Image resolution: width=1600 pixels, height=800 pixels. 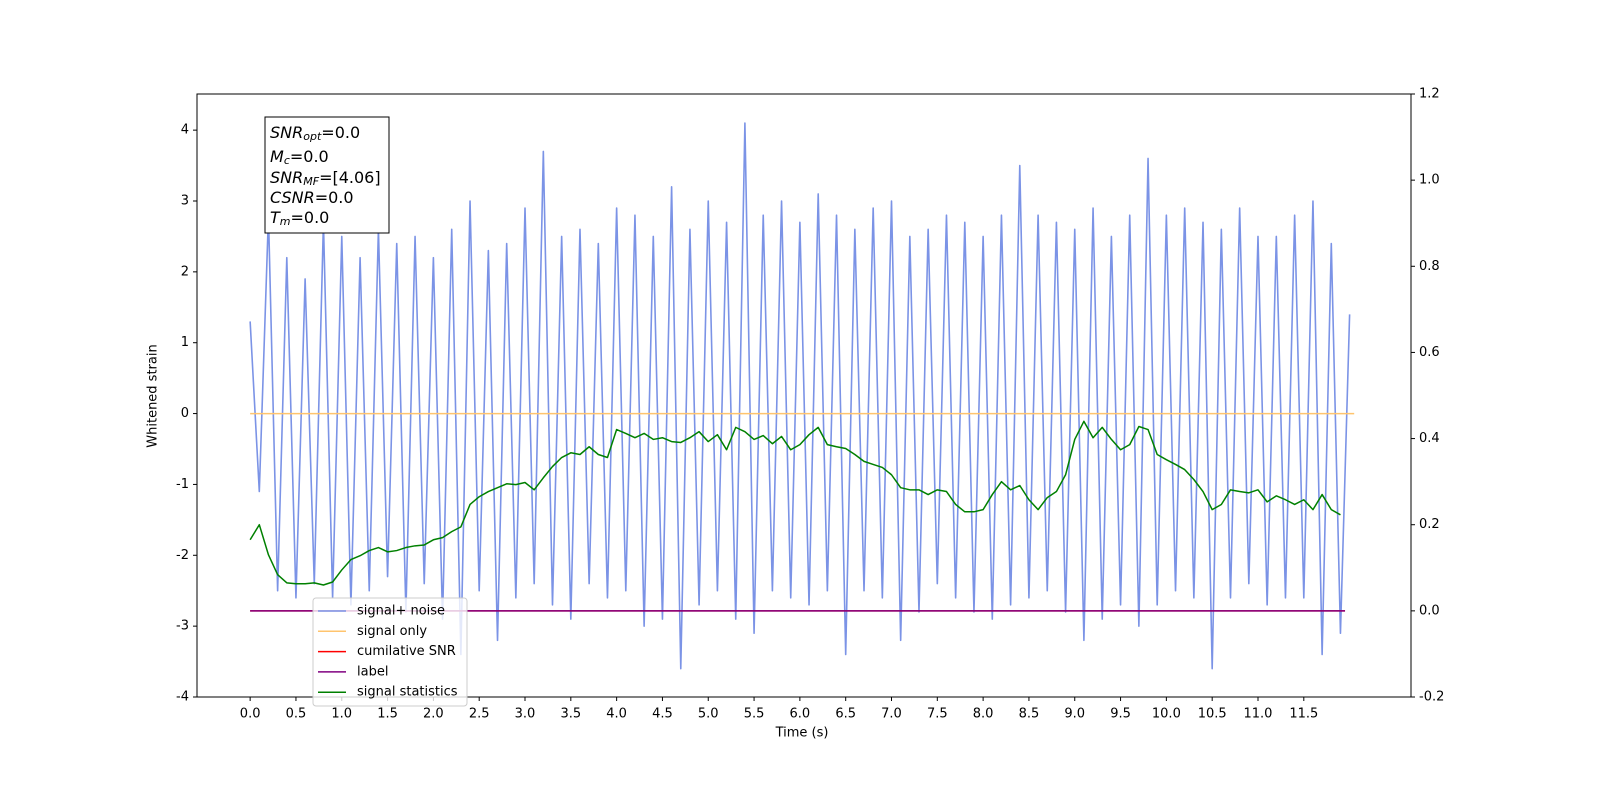 What do you see at coordinates (285, 221) in the screenshot?
I see `annotation-subscript: m` at bounding box center [285, 221].